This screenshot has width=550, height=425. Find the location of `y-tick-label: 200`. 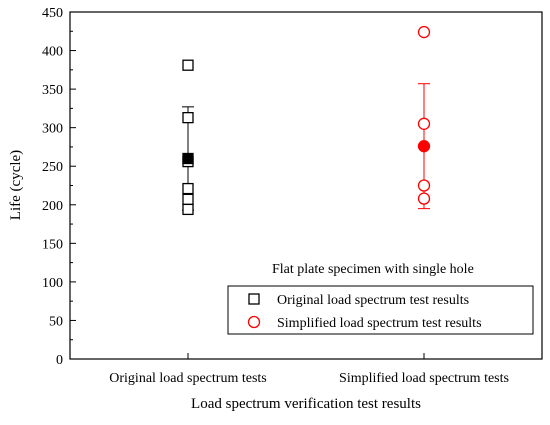

y-tick-label: 200 is located at coordinates (52, 206).